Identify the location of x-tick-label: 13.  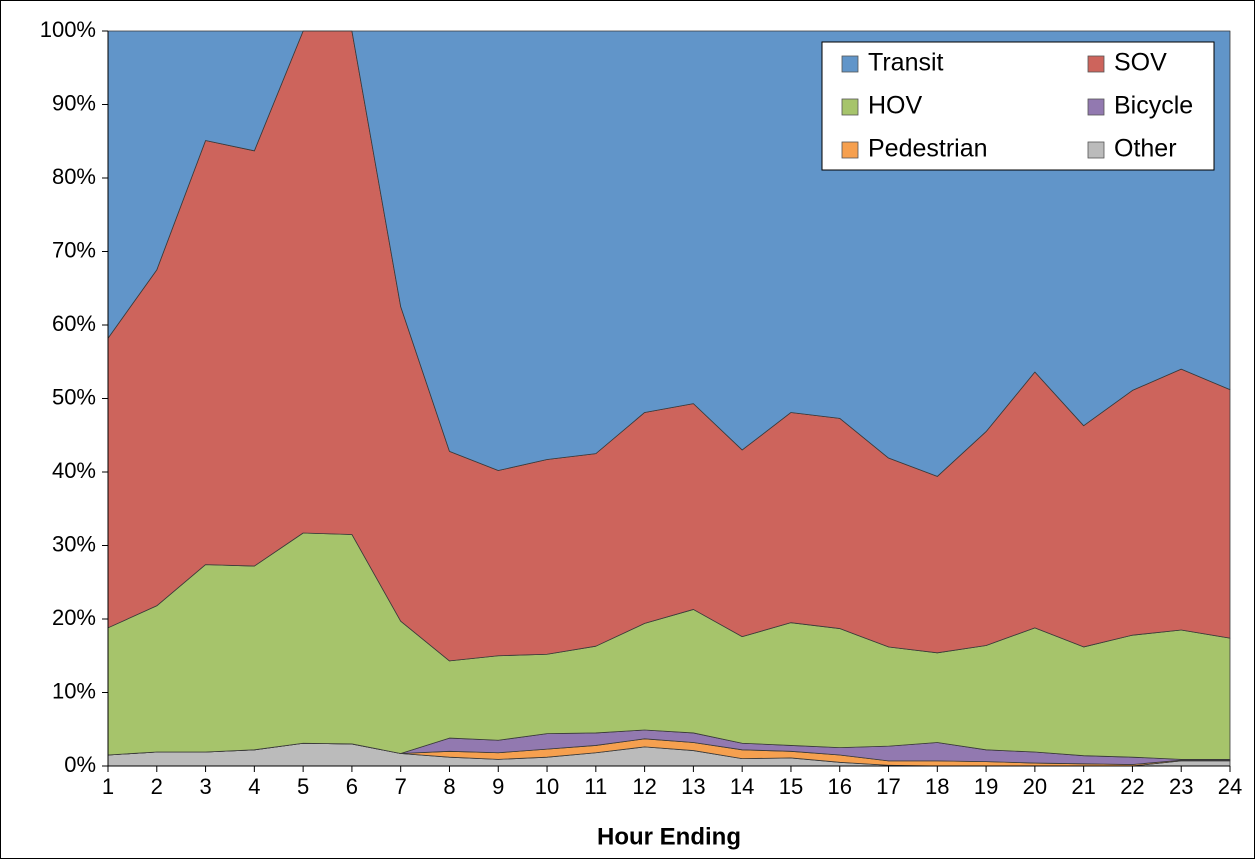
(693, 786).